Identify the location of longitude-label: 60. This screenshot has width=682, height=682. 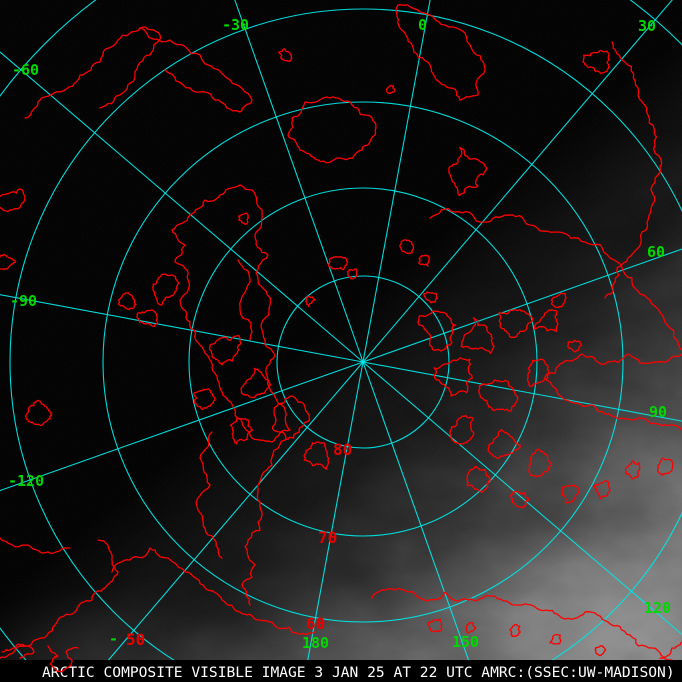
(656, 252).